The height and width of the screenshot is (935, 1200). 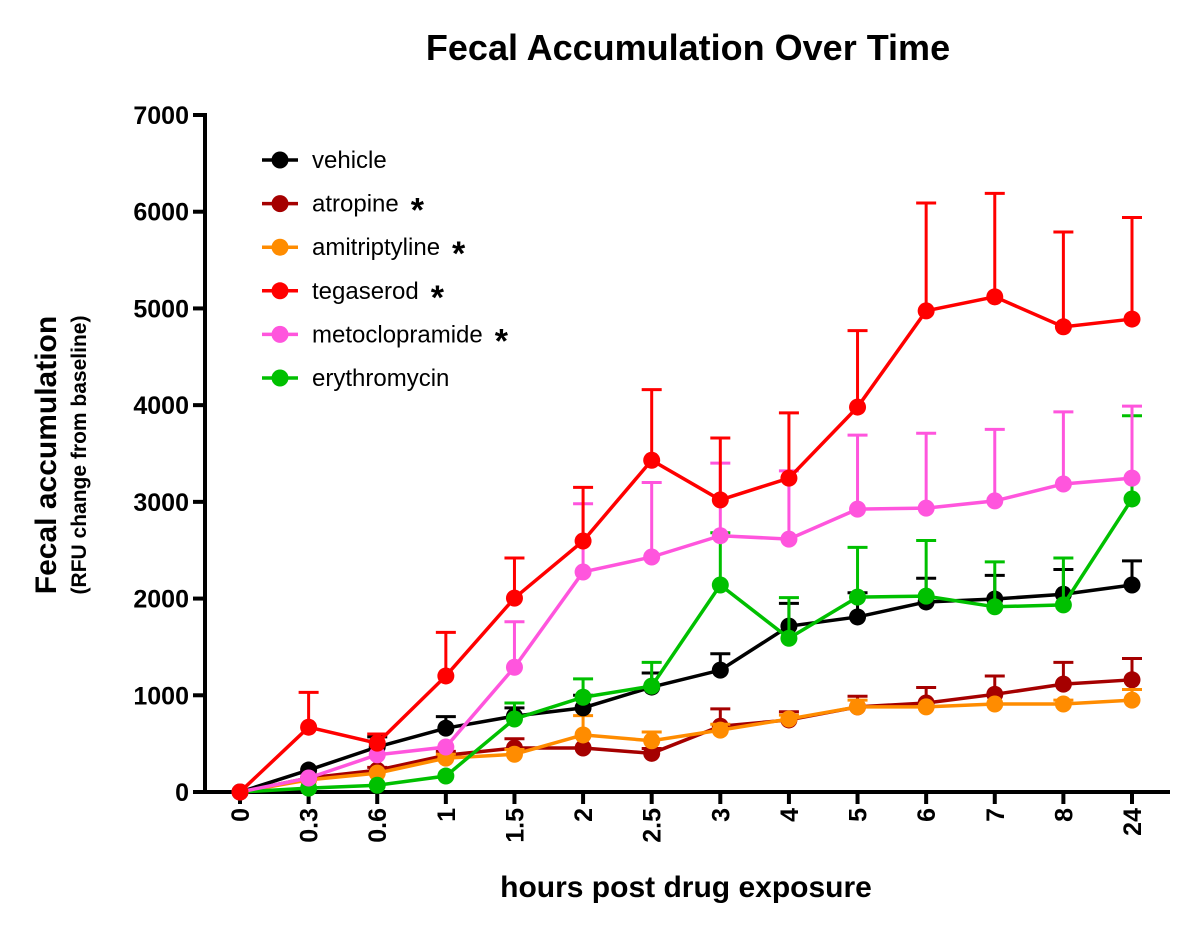 What do you see at coordinates (447, 815) in the screenshot?
I see `x-tick-label: 1` at bounding box center [447, 815].